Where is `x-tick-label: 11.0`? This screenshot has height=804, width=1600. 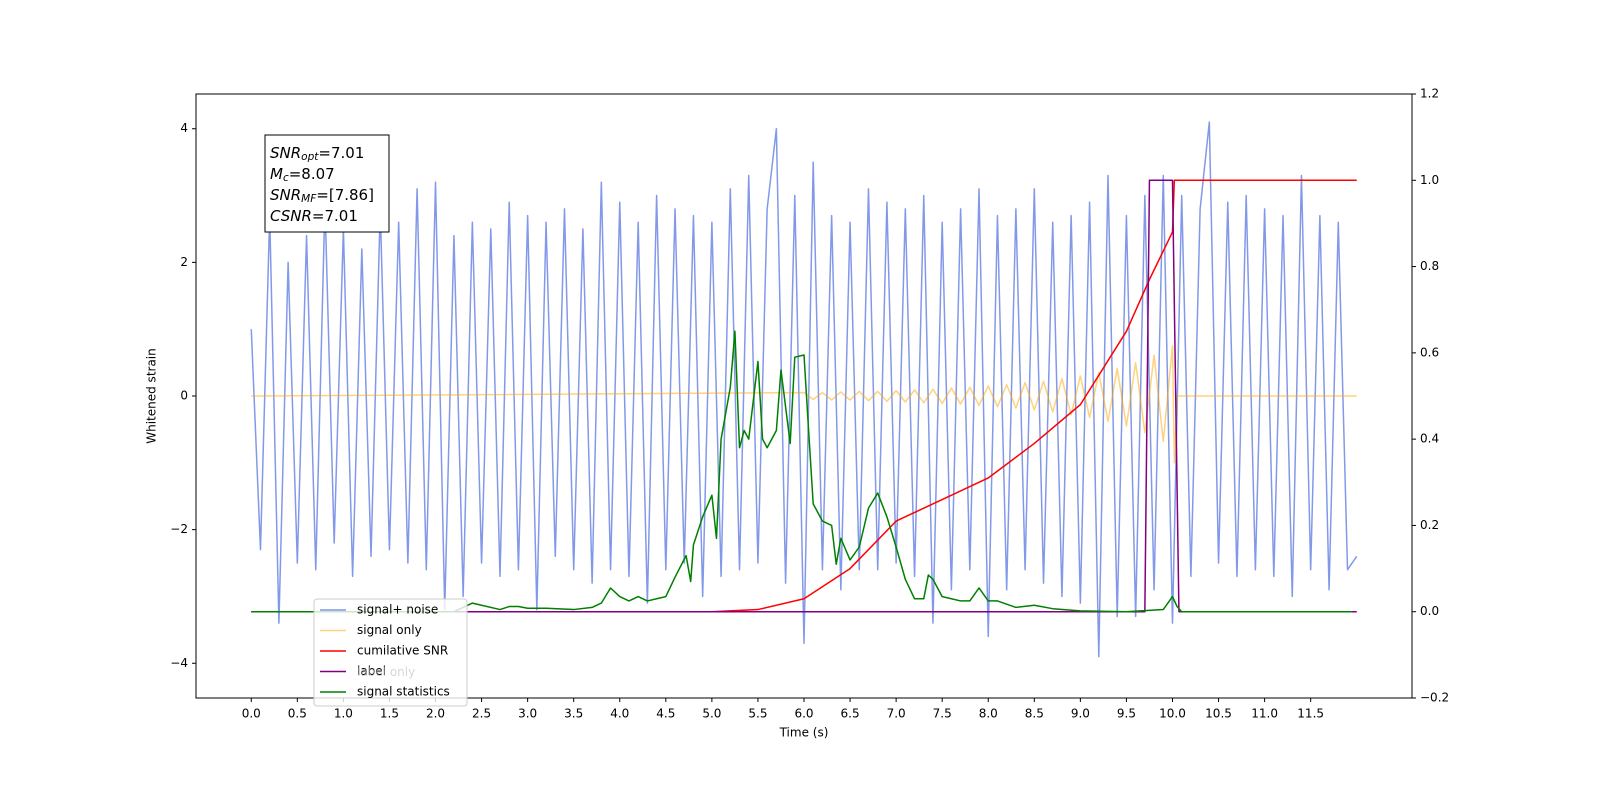
x-tick-label: 11.0 is located at coordinates (1264, 714).